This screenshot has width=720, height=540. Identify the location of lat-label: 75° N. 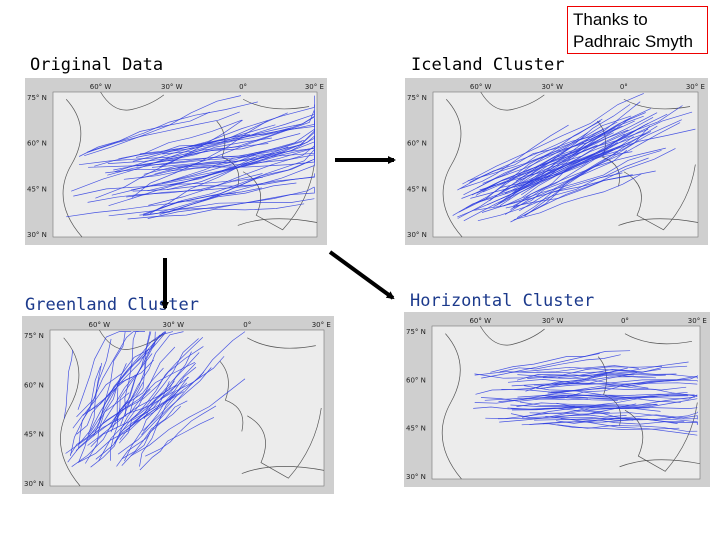
(417, 98).